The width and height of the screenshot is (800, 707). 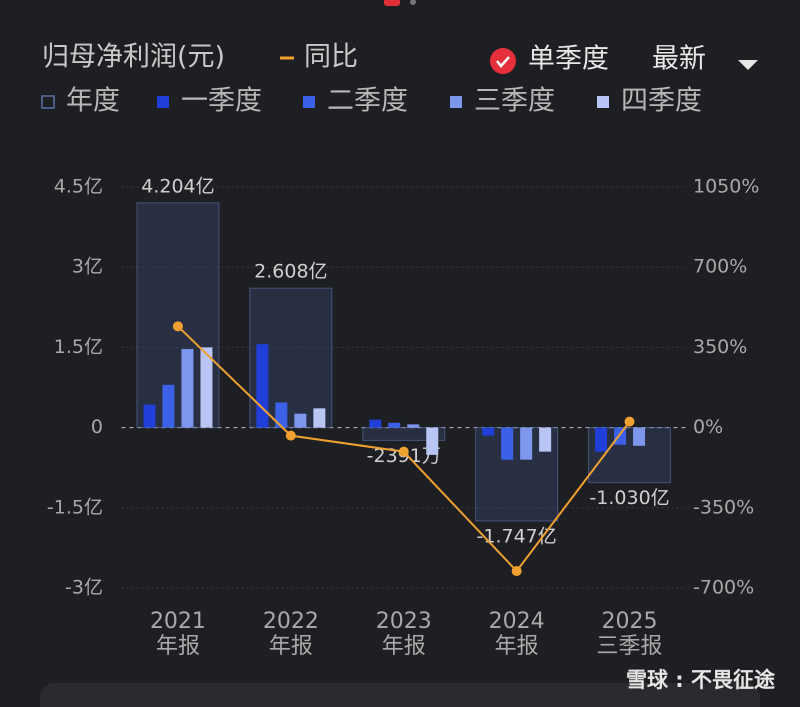 What do you see at coordinates (367, 101) in the screenshot?
I see `legend-label: 二季度` at bounding box center [367, 101].